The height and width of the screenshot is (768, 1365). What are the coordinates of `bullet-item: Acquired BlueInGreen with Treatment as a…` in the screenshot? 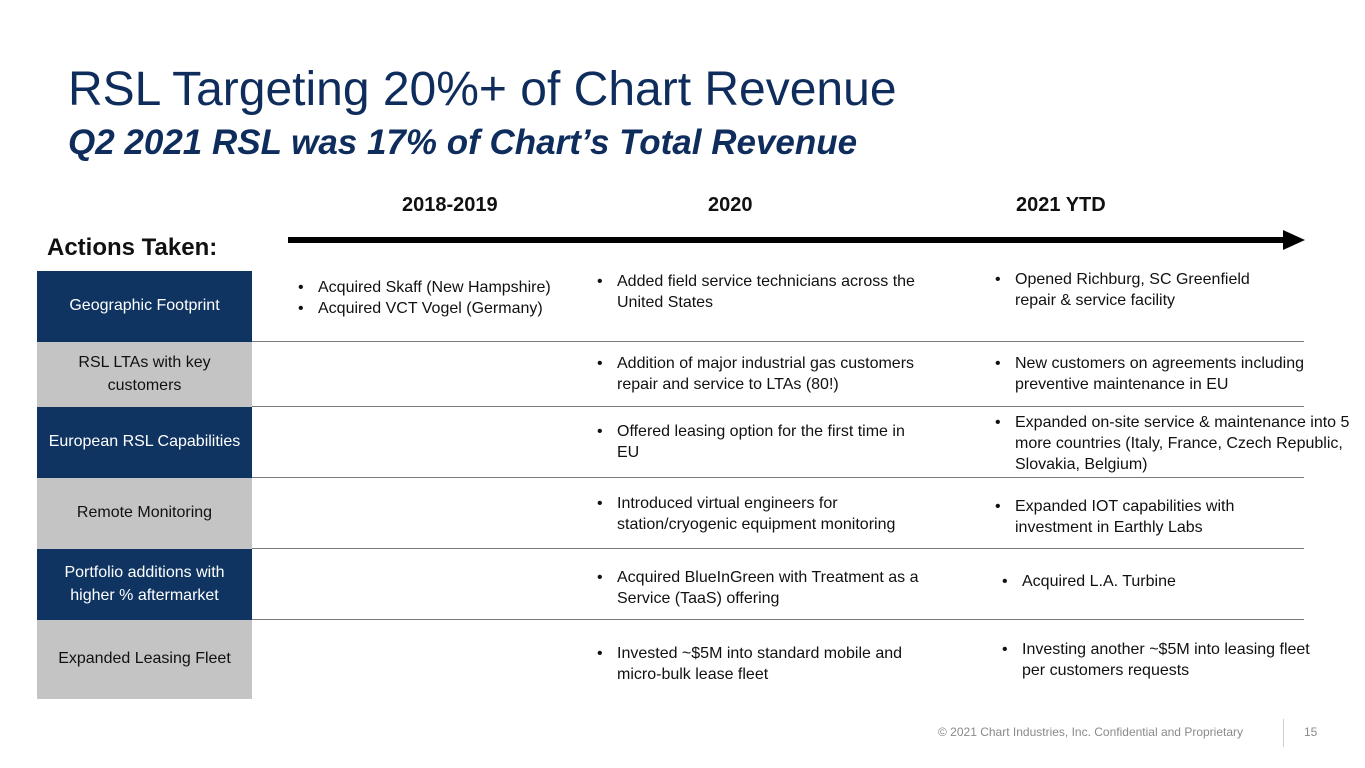 It's located at (762, 588).